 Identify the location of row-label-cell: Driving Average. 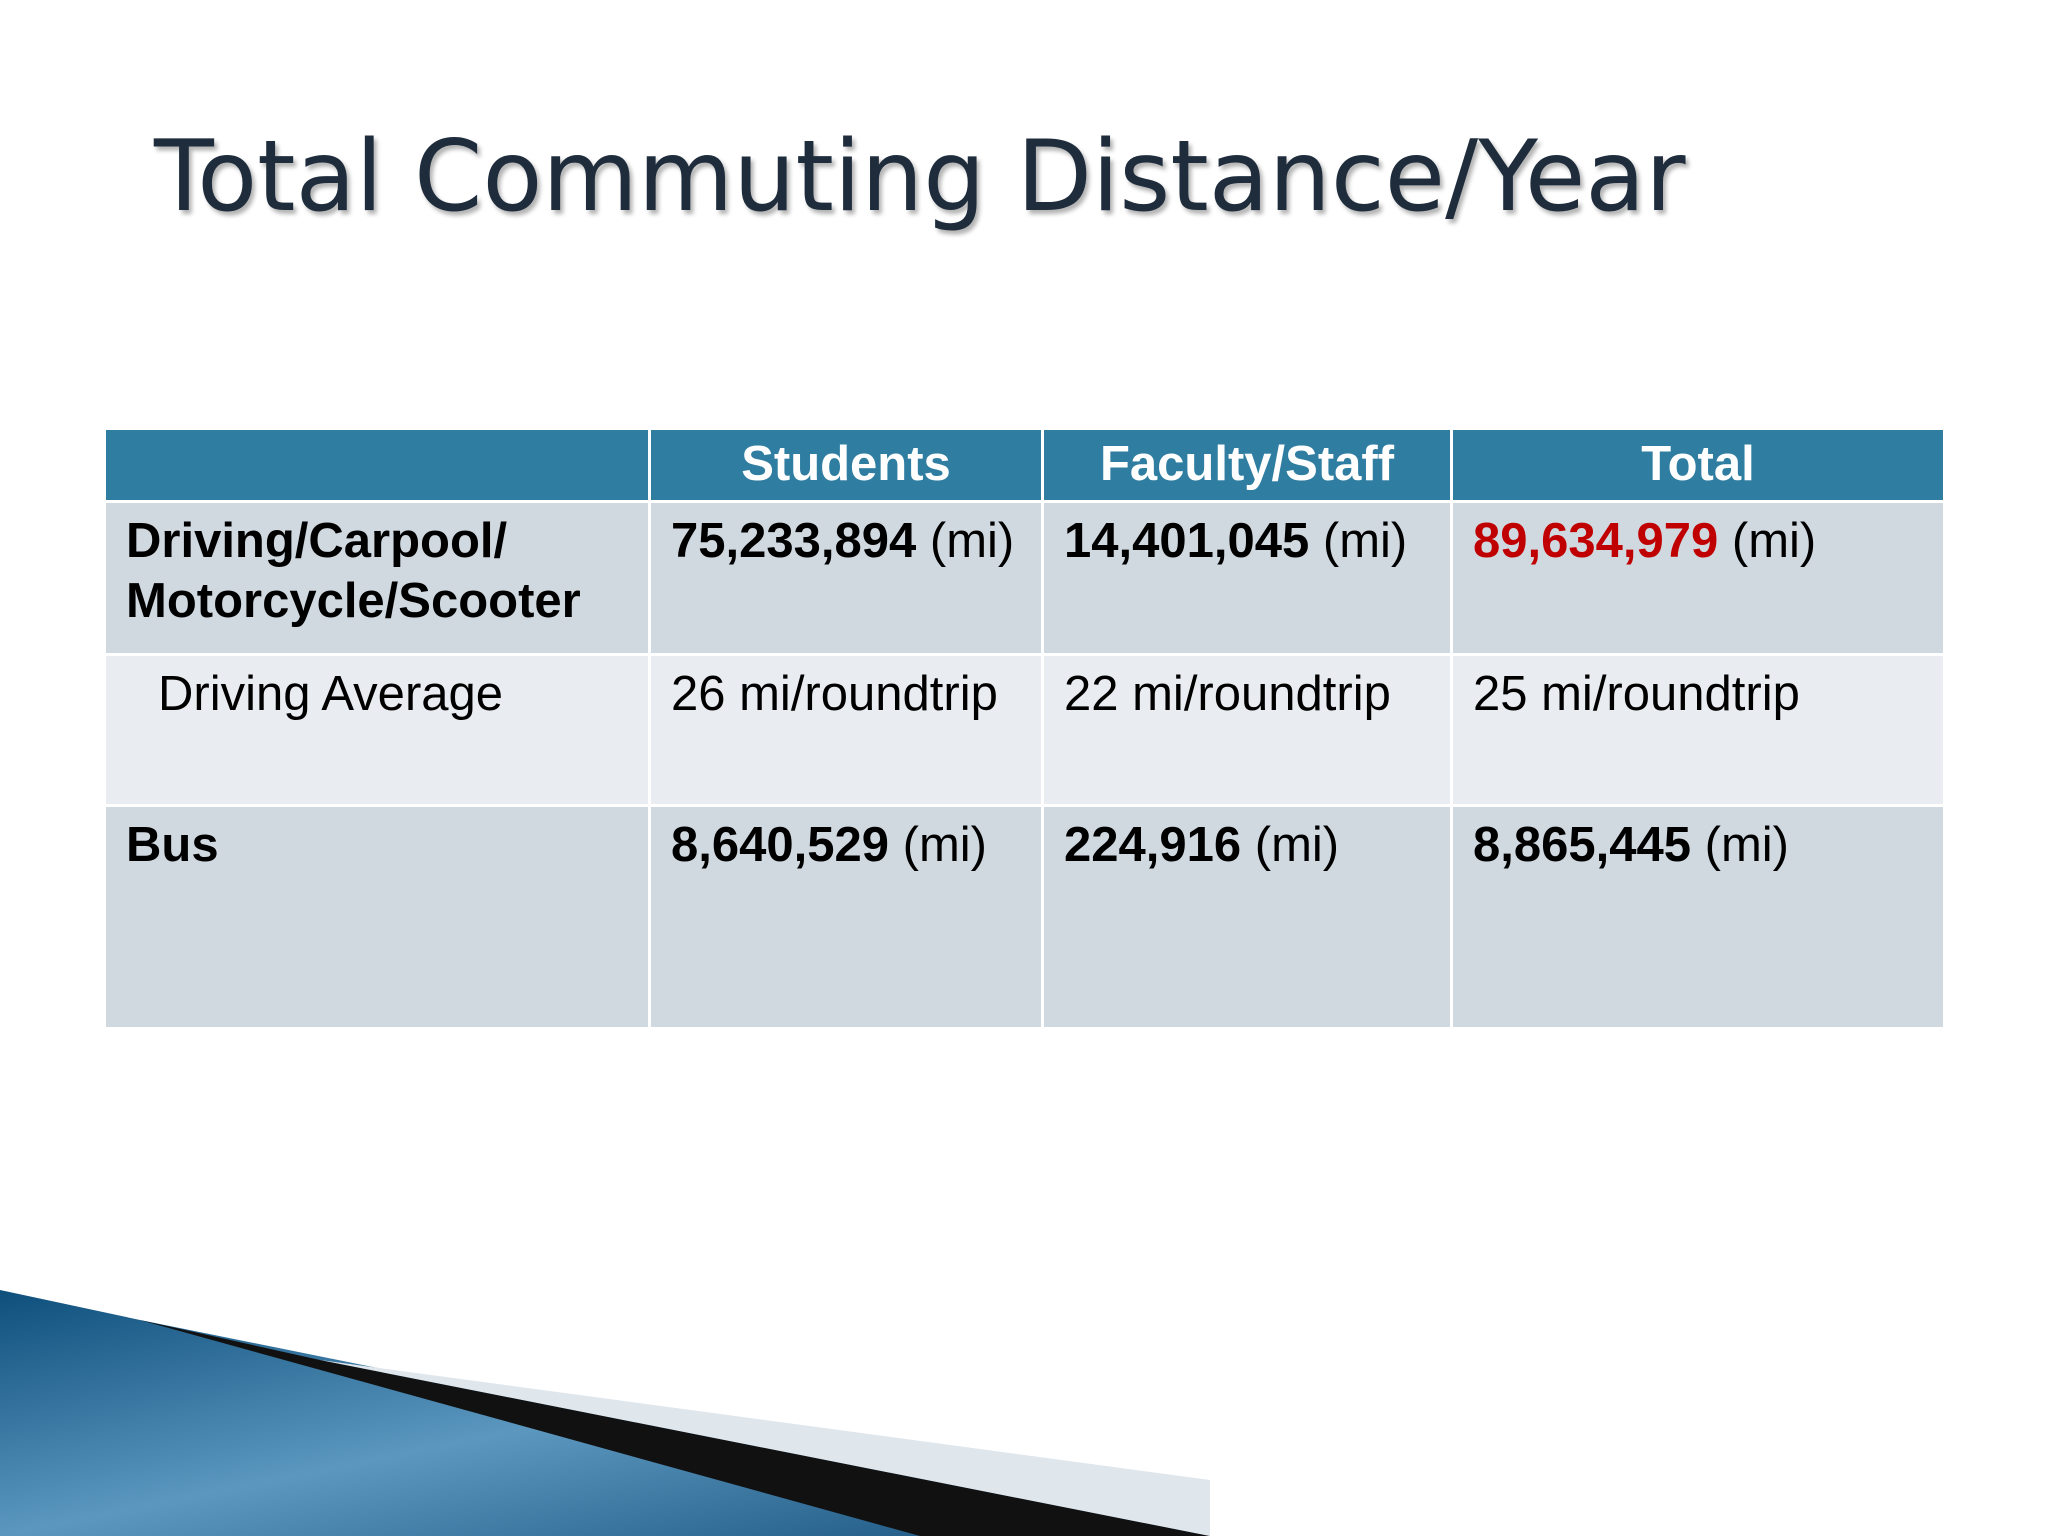
(377, 730).